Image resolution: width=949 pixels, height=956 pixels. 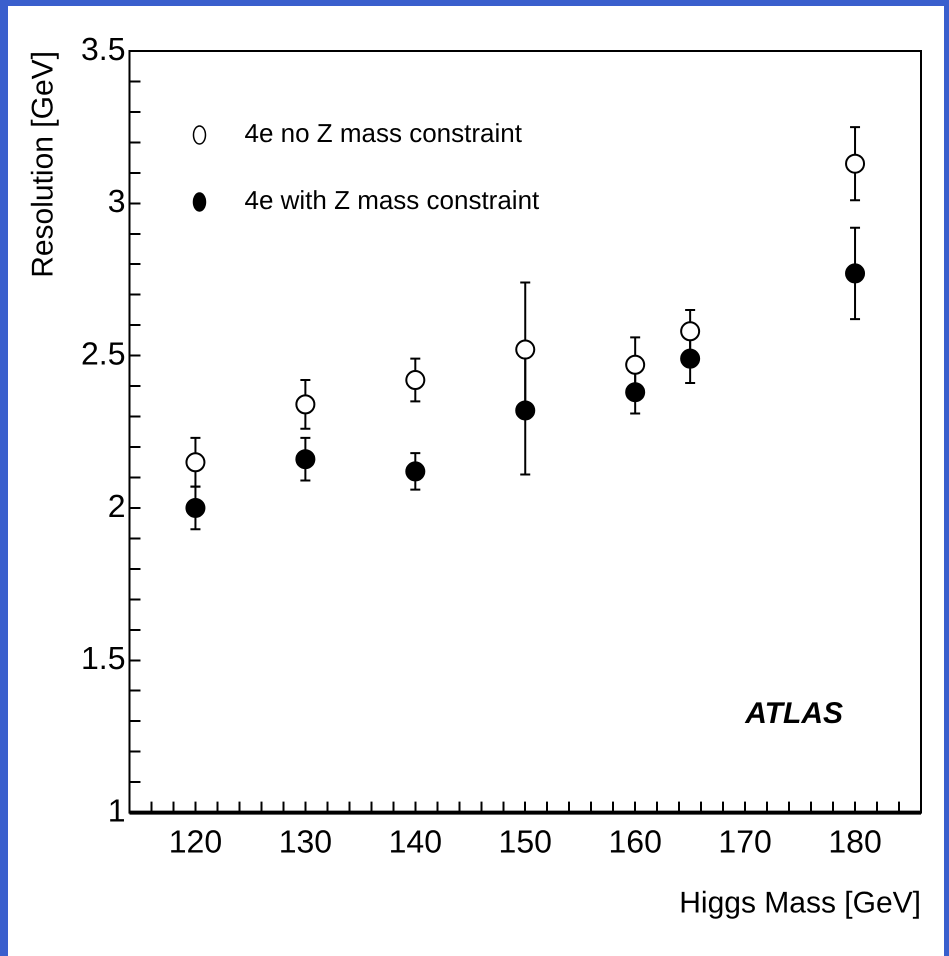 What do you see at coordinates (305, 842) in the screenshot?
I see `x-tick-label: 130` at bounding box center [305, 842].